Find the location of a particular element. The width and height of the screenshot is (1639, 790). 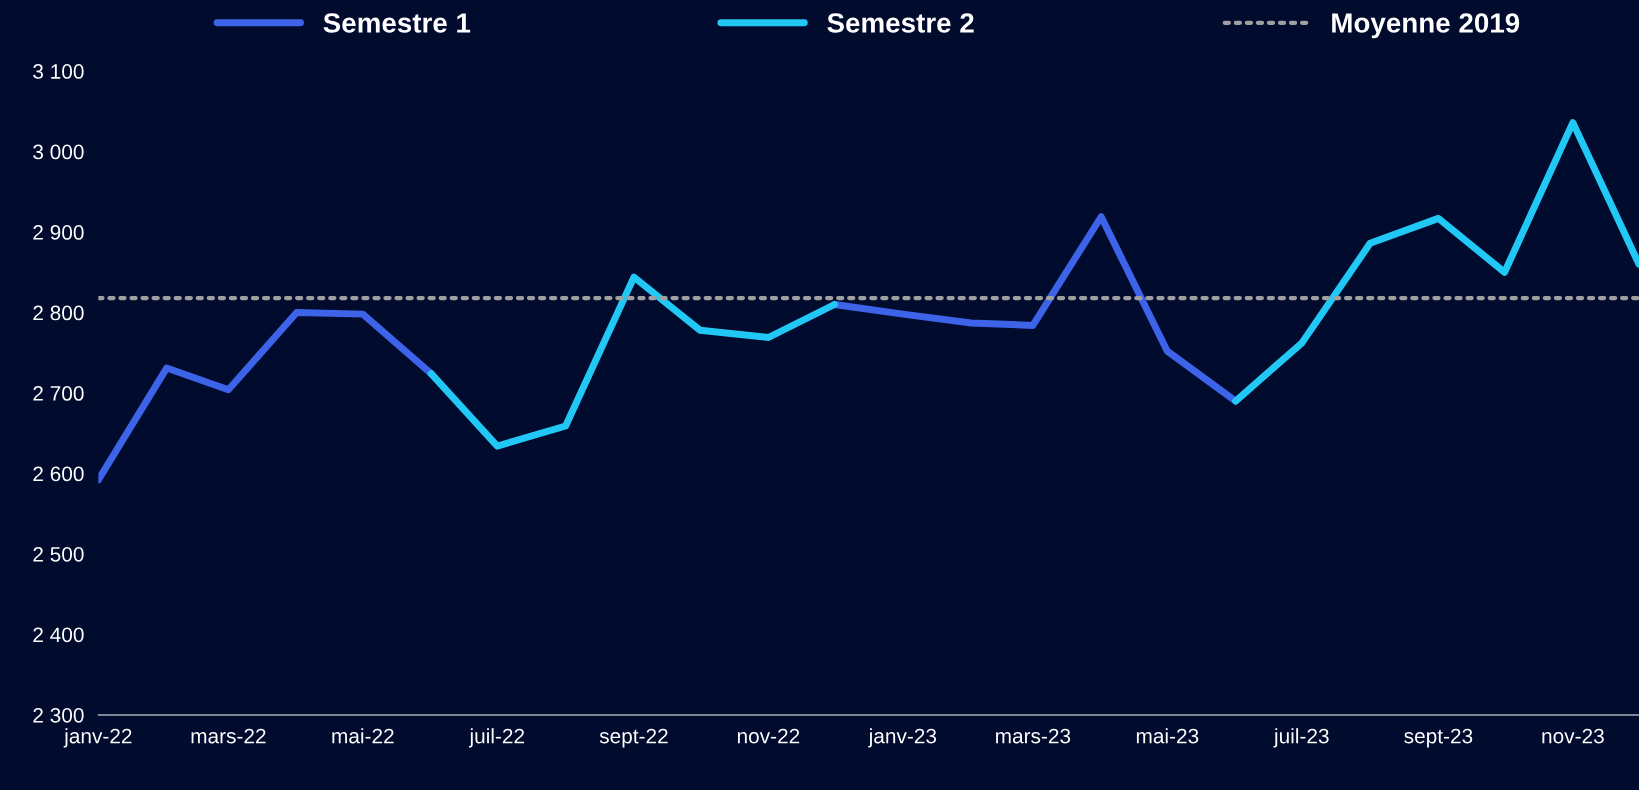

x-tick-label: janv-23 is located at coordinates (902, 738).